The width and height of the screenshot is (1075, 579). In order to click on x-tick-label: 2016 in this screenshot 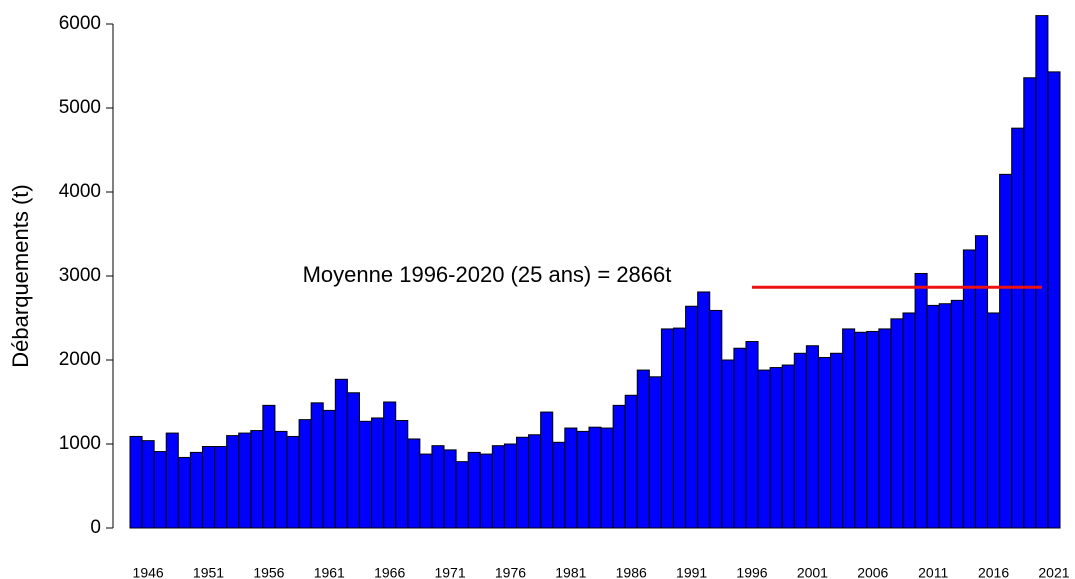, I will do `click(993, 572)`.